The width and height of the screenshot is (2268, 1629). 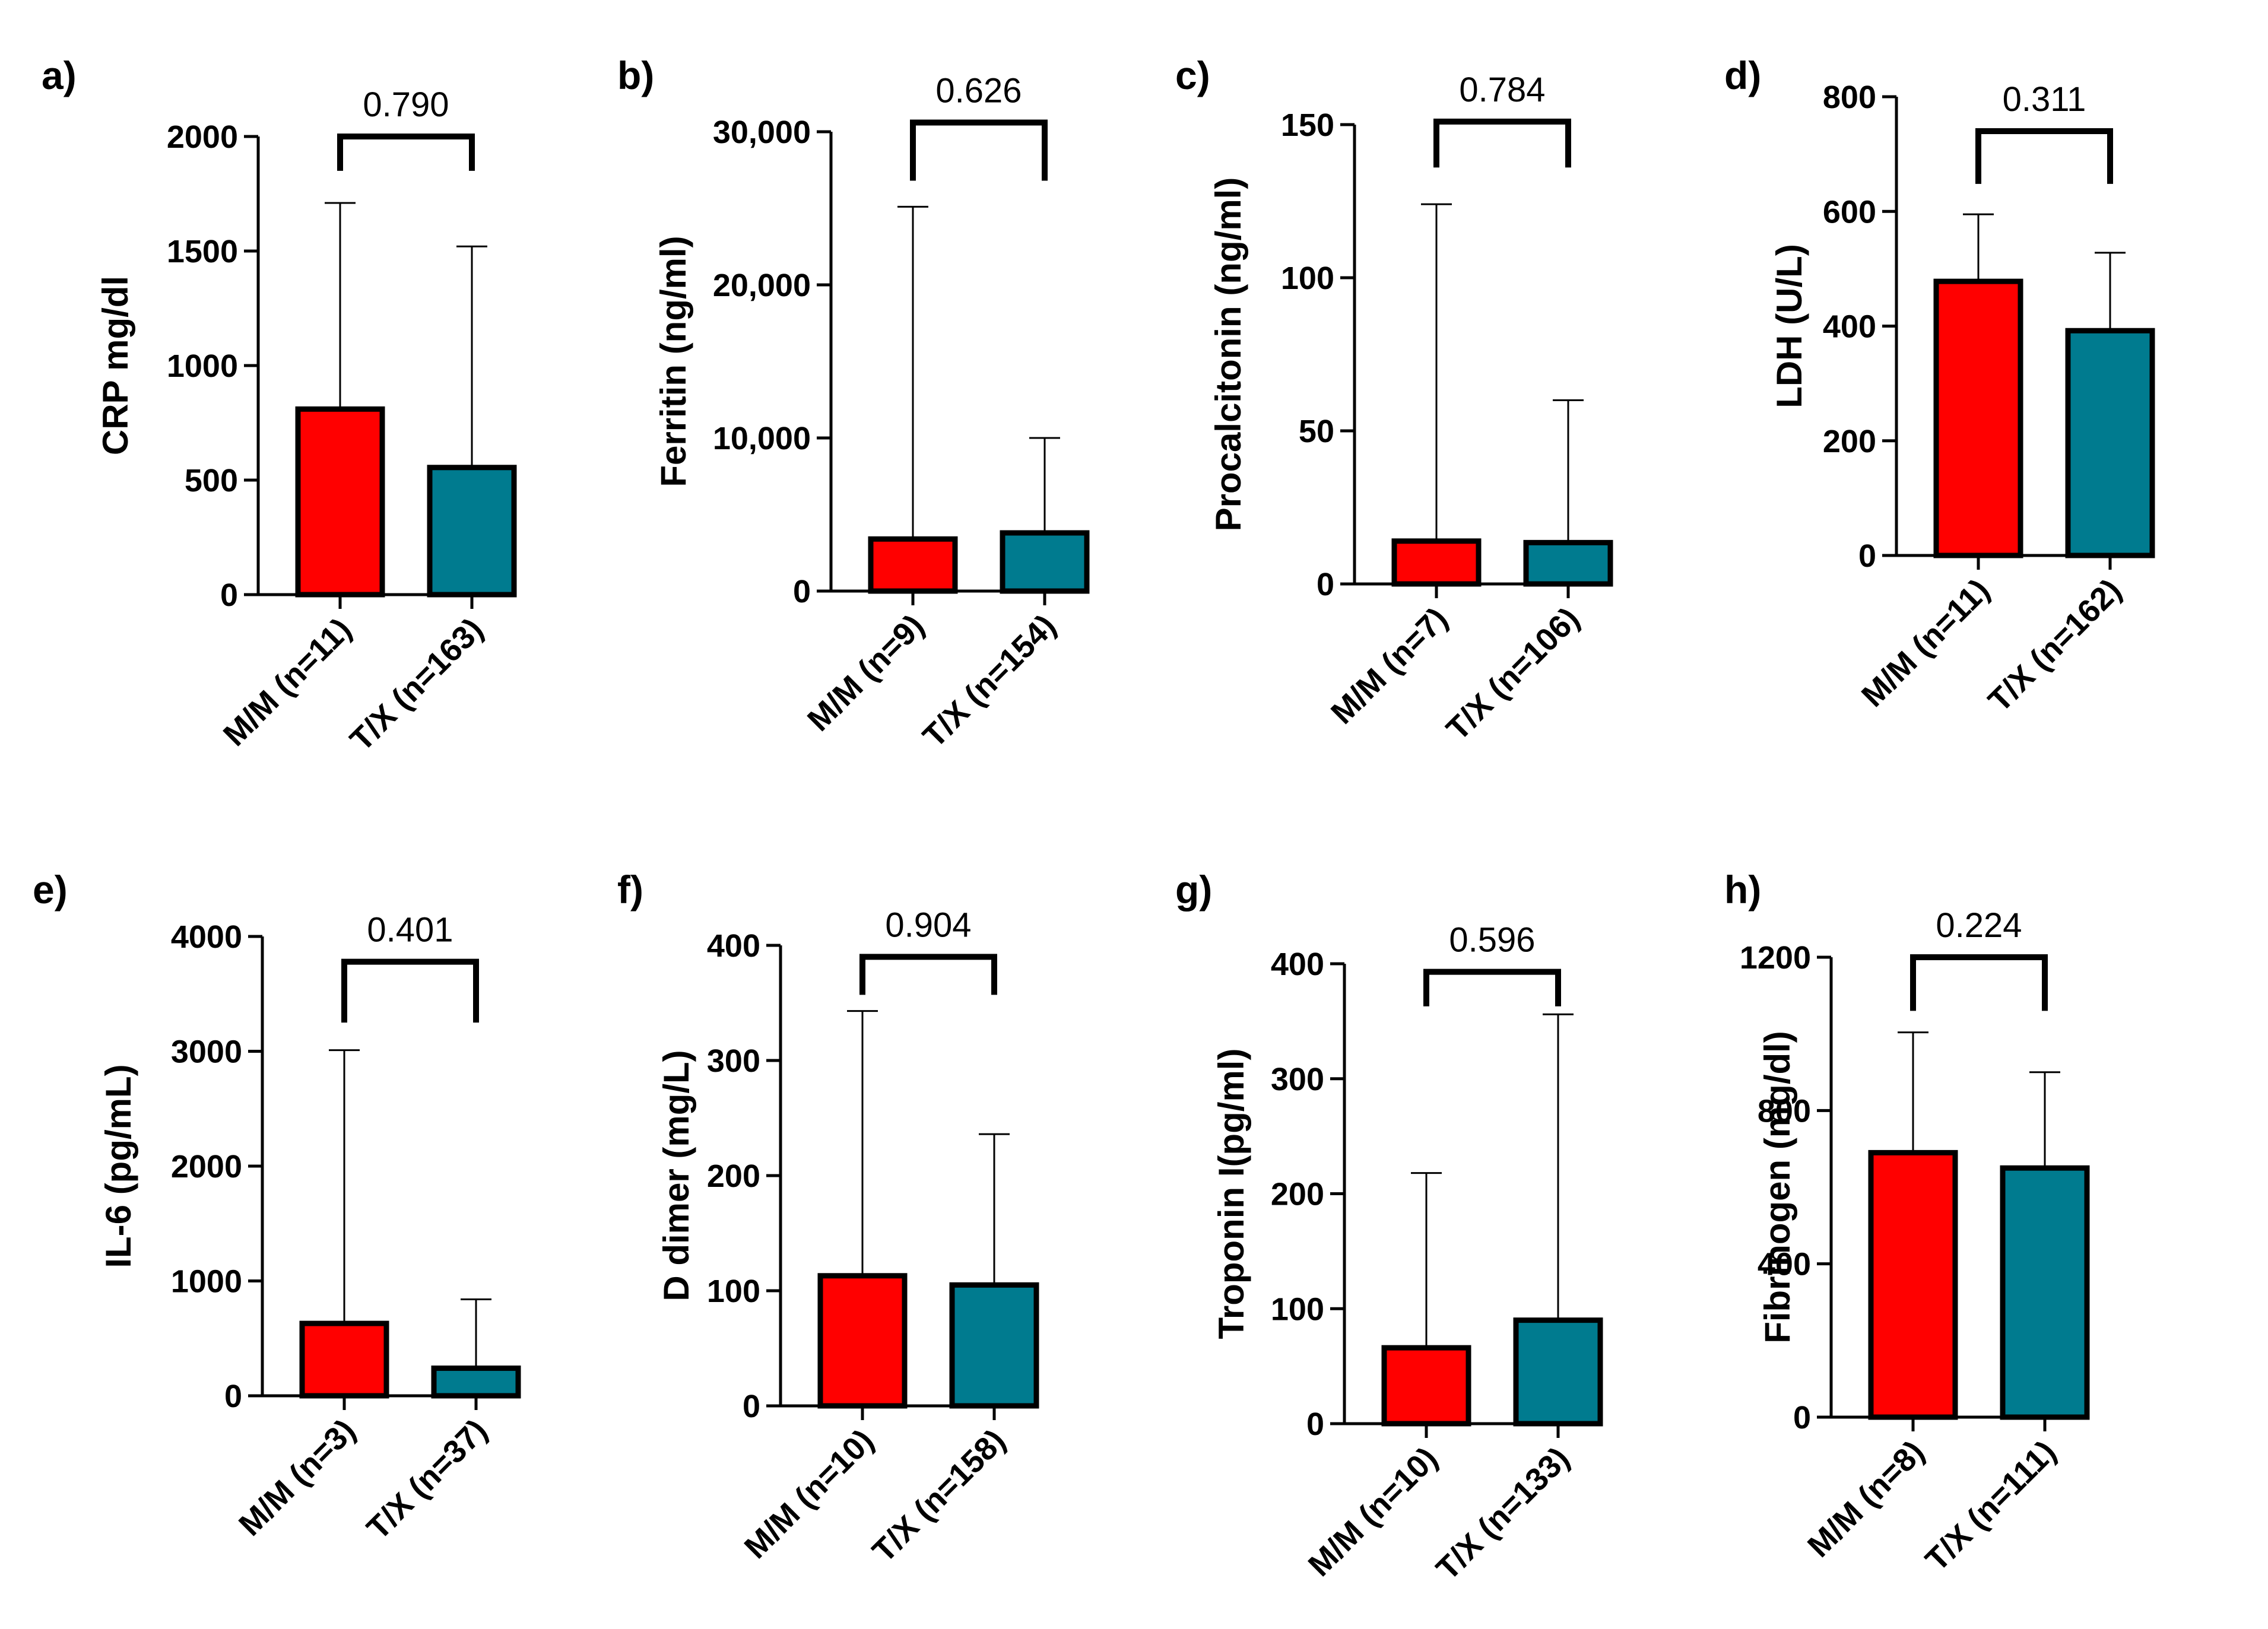 What do you see at coordinates (1492, 940) in the screenshot?
I see `p-value-label: 0.596` at bounding box center [1492, 940].